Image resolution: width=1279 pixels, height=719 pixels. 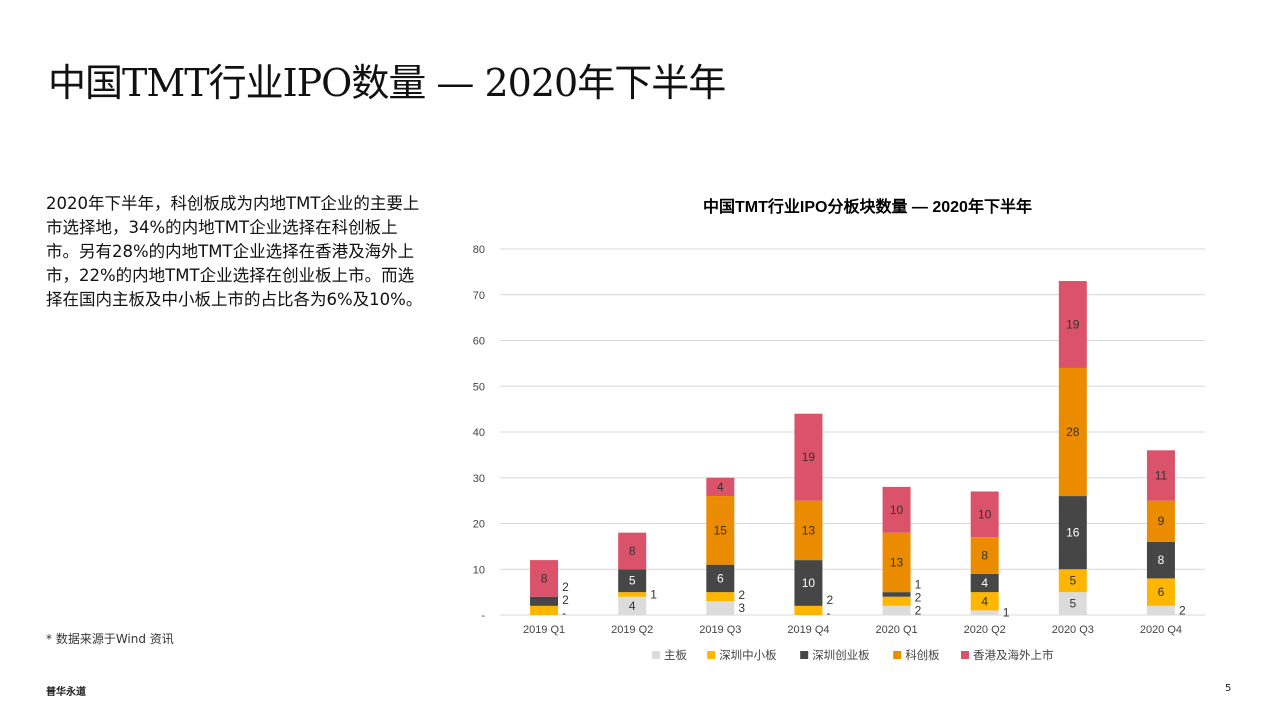 What do you see at coordinates (479, 250) in the screenshot?
I see `y-tick-label: 80` at bounding box center [479, 250].